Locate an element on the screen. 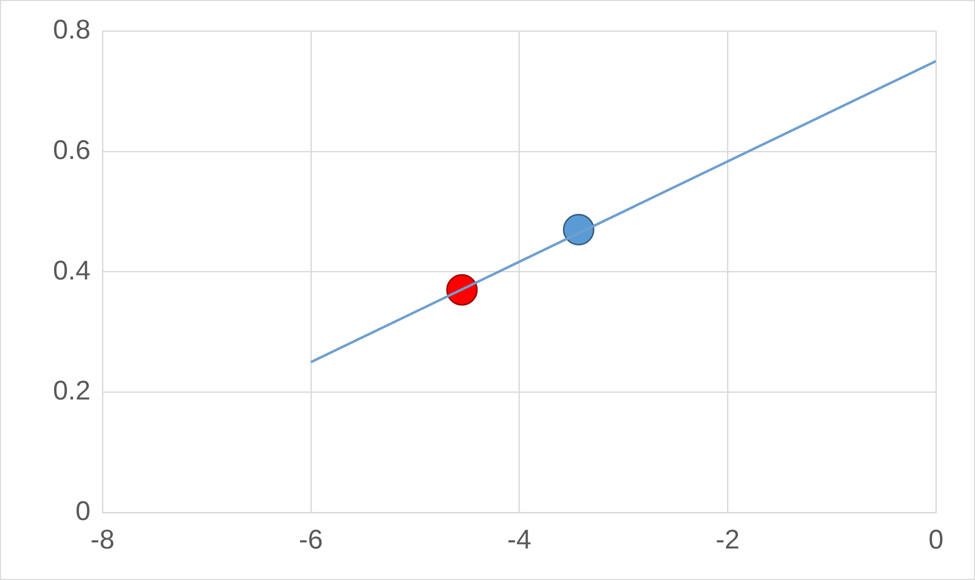 The height and width of the screenshot is (580, 975). x-tick-label: -4 is located at coordinates (519, 539).